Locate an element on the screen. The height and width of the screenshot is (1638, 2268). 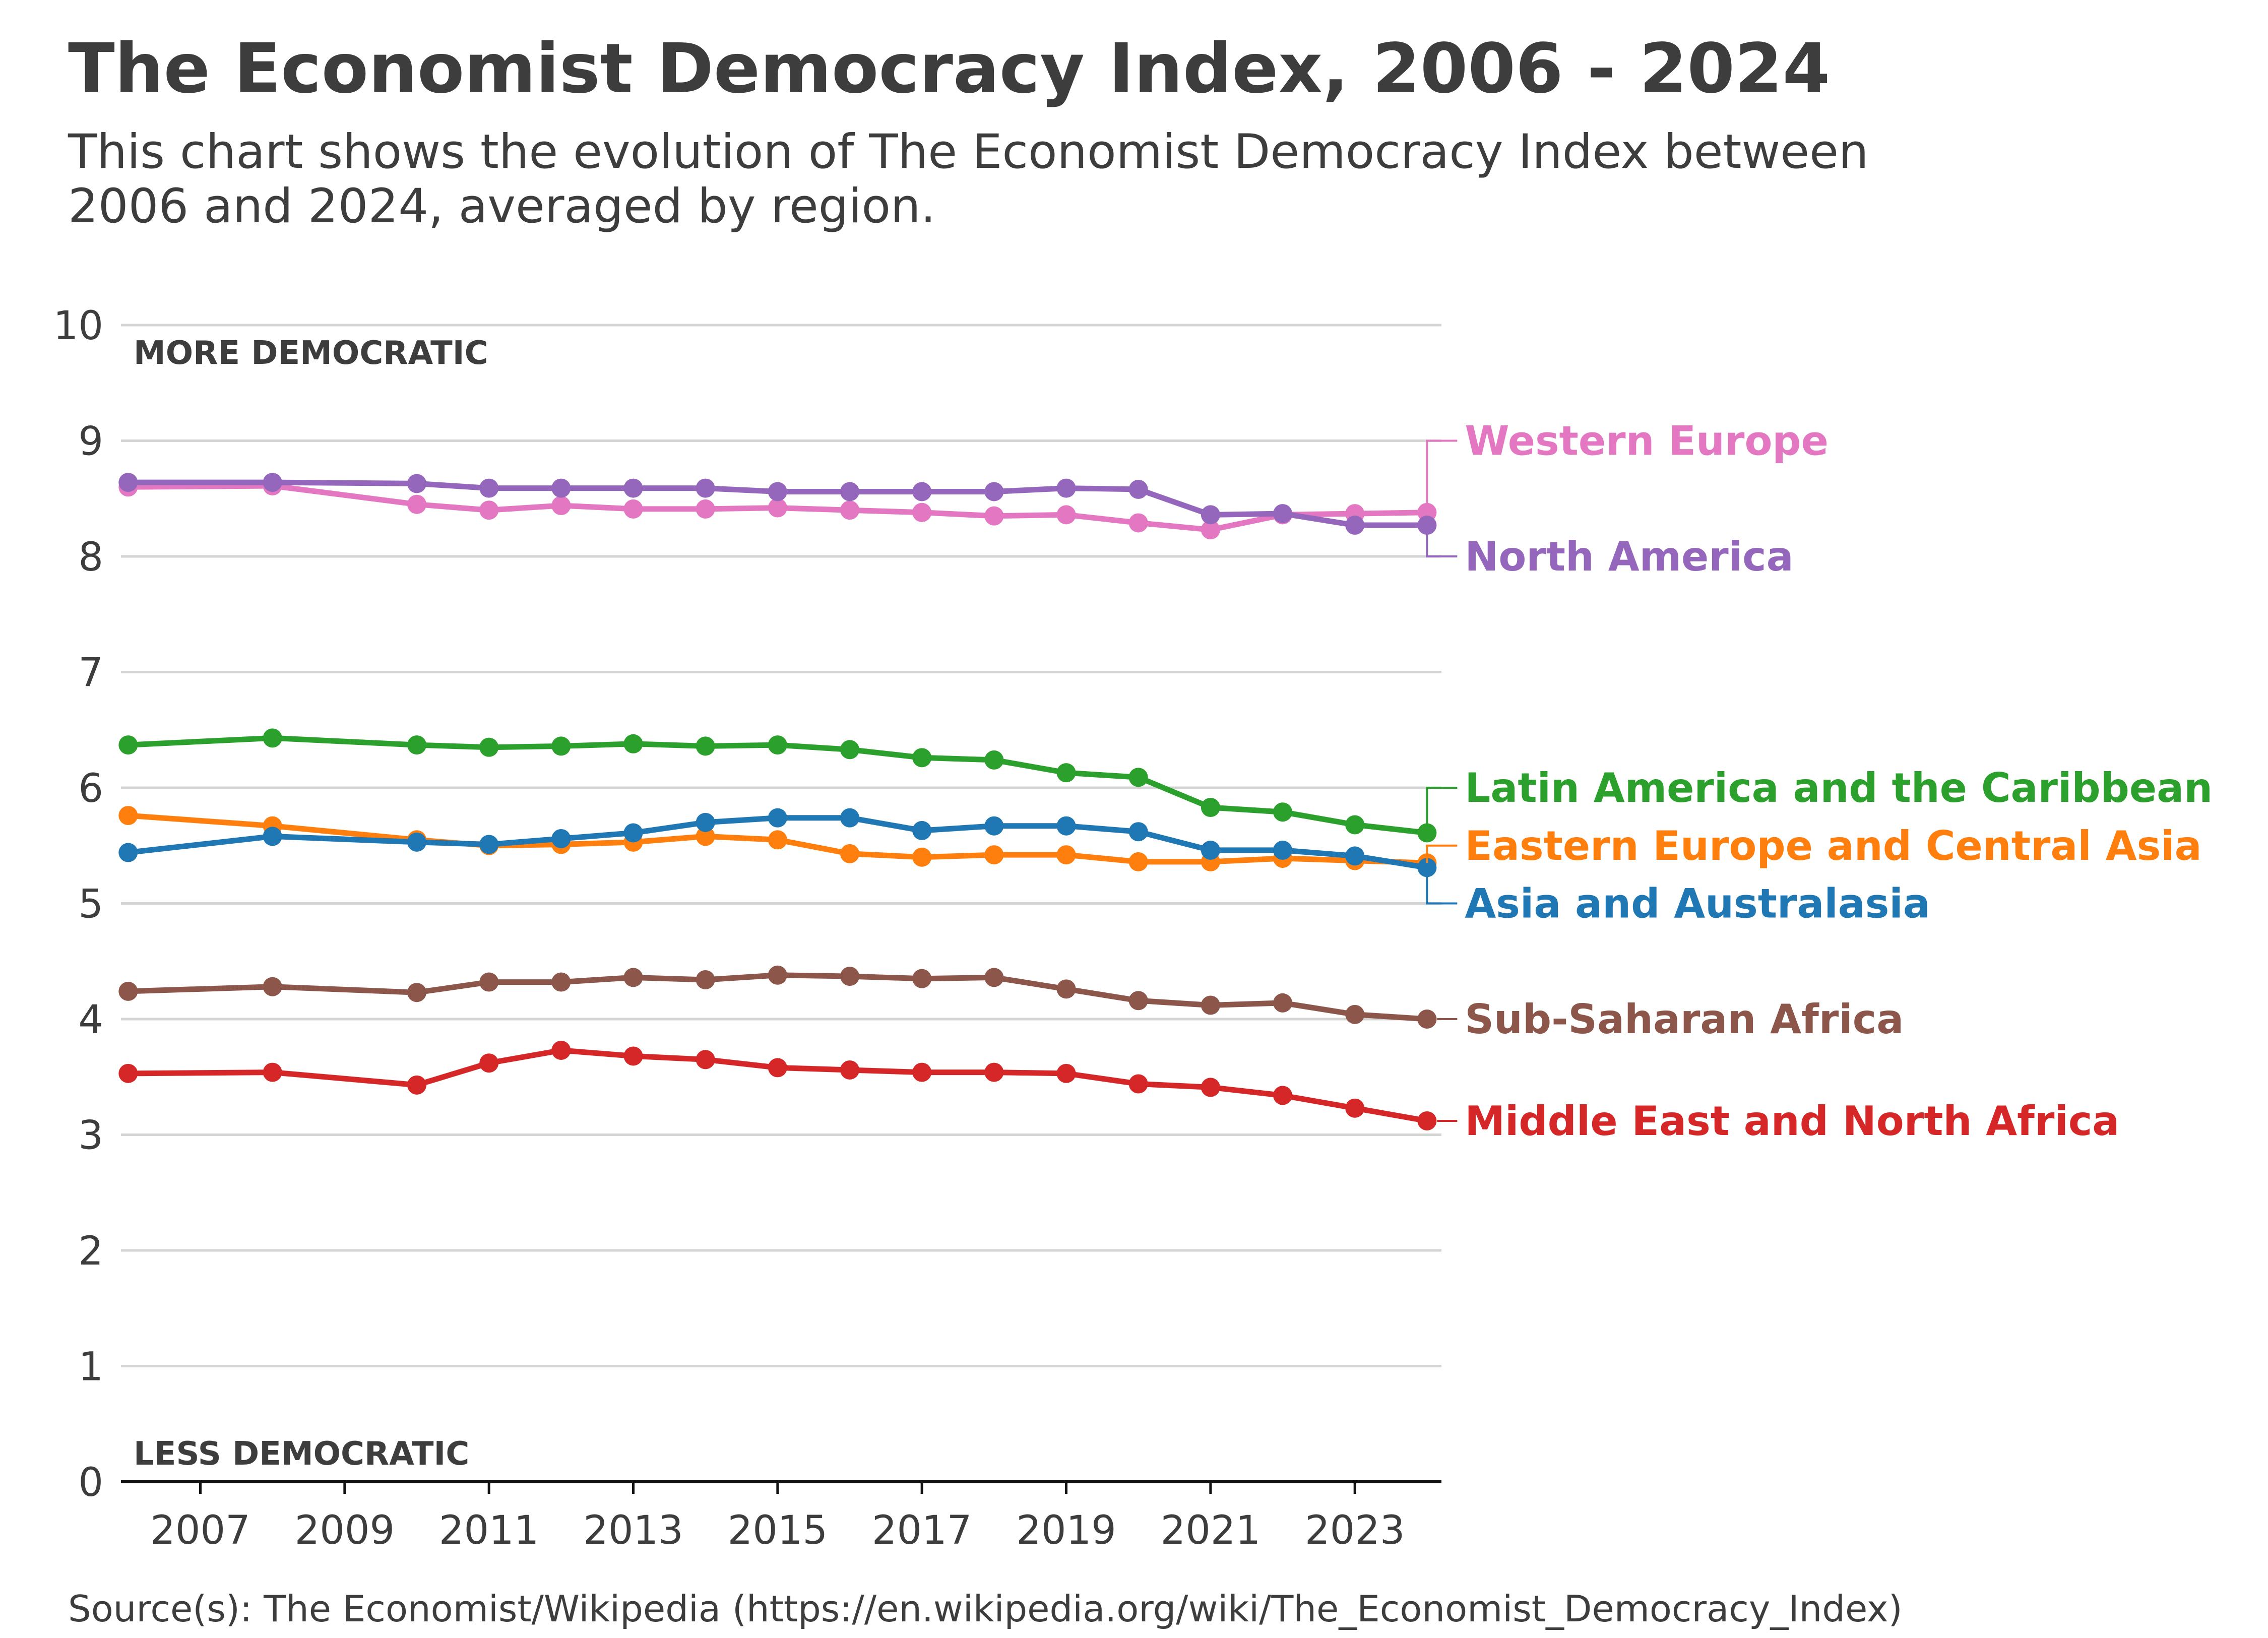
x-tick-label: 2011 is located at coordinates (489, 1530).